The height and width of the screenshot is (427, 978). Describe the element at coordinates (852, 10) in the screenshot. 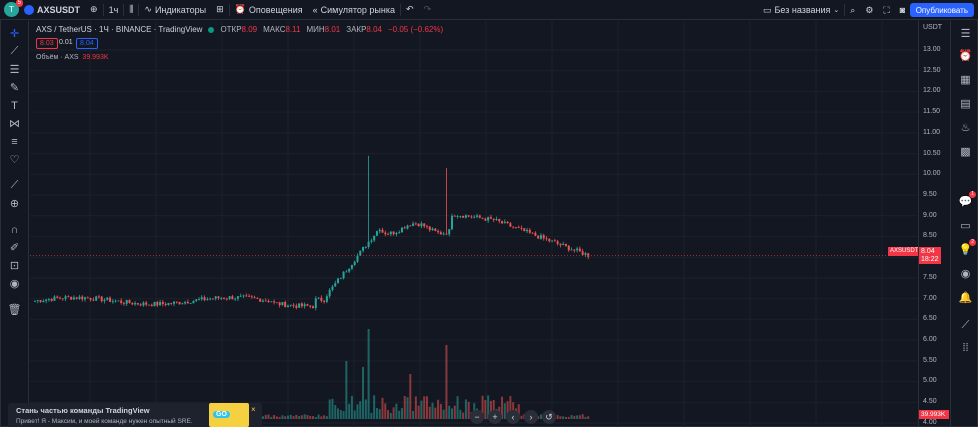

I see `quick-search-button: ⌕` at that location.